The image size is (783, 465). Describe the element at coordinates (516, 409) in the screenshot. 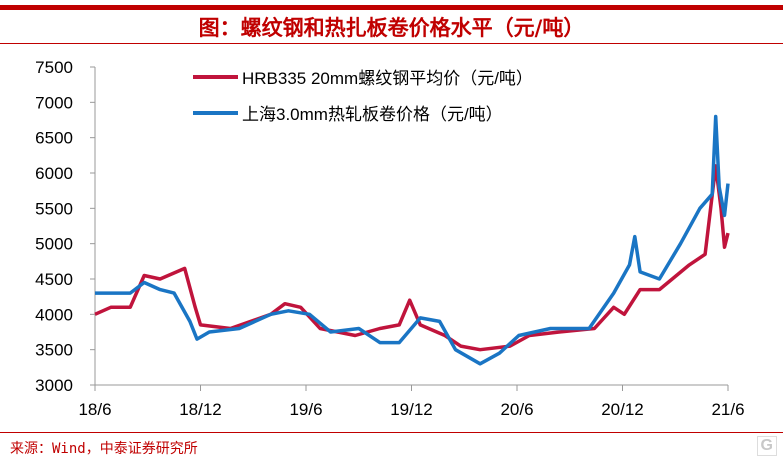

I see `x-tick-label: 20/6` at that location.